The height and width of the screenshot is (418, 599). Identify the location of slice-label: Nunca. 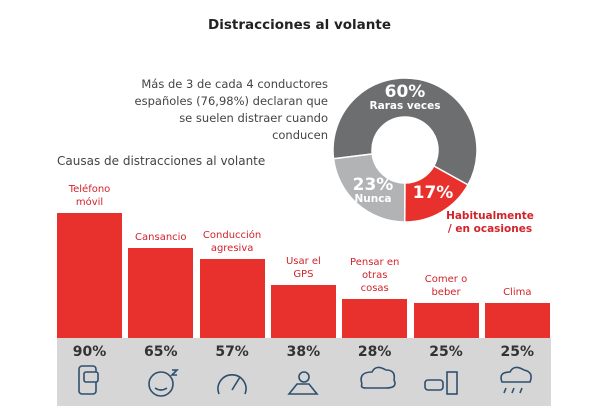
(372, 199).